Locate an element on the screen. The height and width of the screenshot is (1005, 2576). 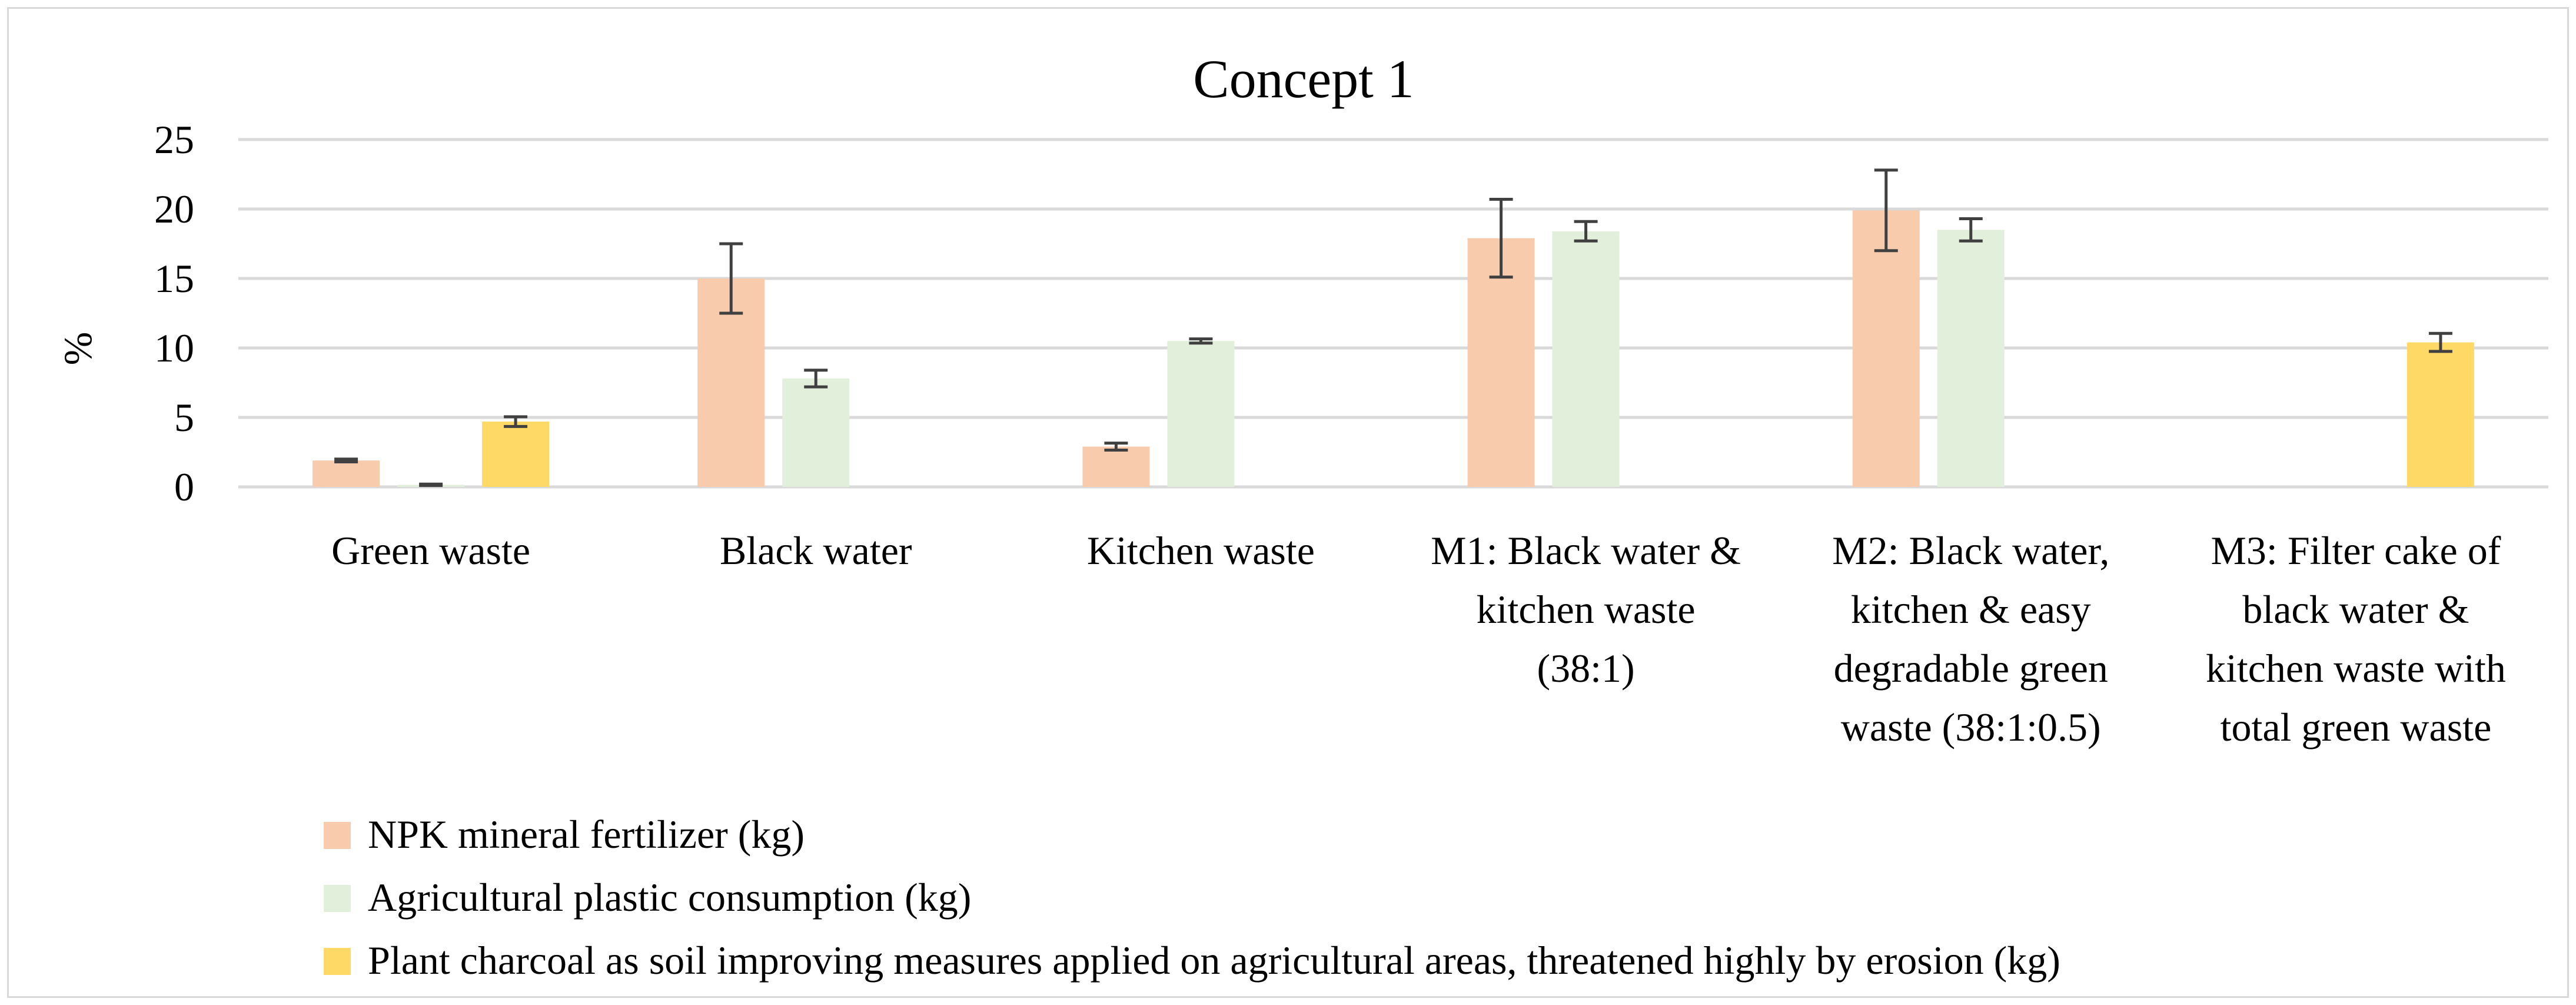
x-category-label-line: total green waste is located at coordinates (2356, 727).